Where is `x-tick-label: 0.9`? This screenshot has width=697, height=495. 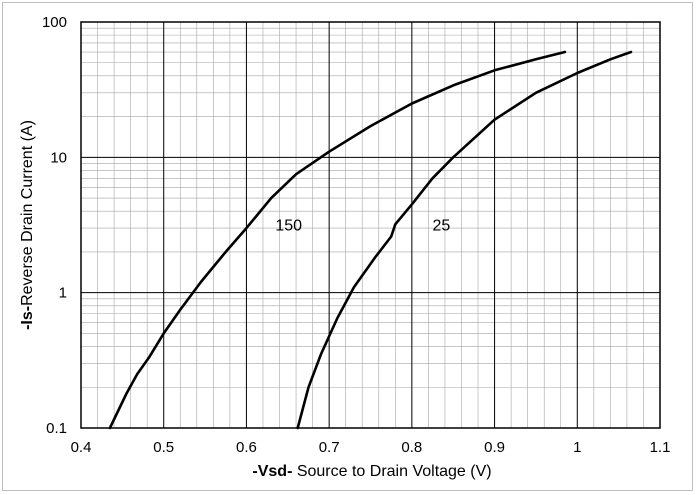 x-tick-label: 0.9 is located at coordinates (494, 447).